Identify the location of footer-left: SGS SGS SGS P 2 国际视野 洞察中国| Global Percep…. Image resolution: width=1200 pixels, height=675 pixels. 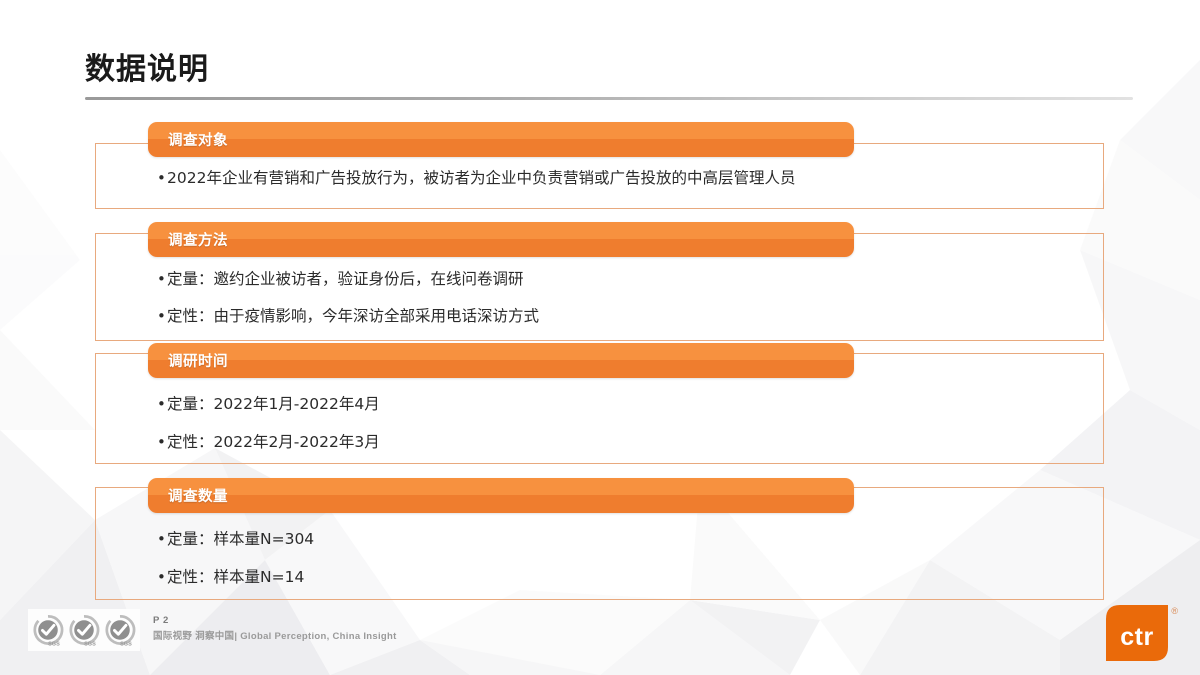
(212, 630).